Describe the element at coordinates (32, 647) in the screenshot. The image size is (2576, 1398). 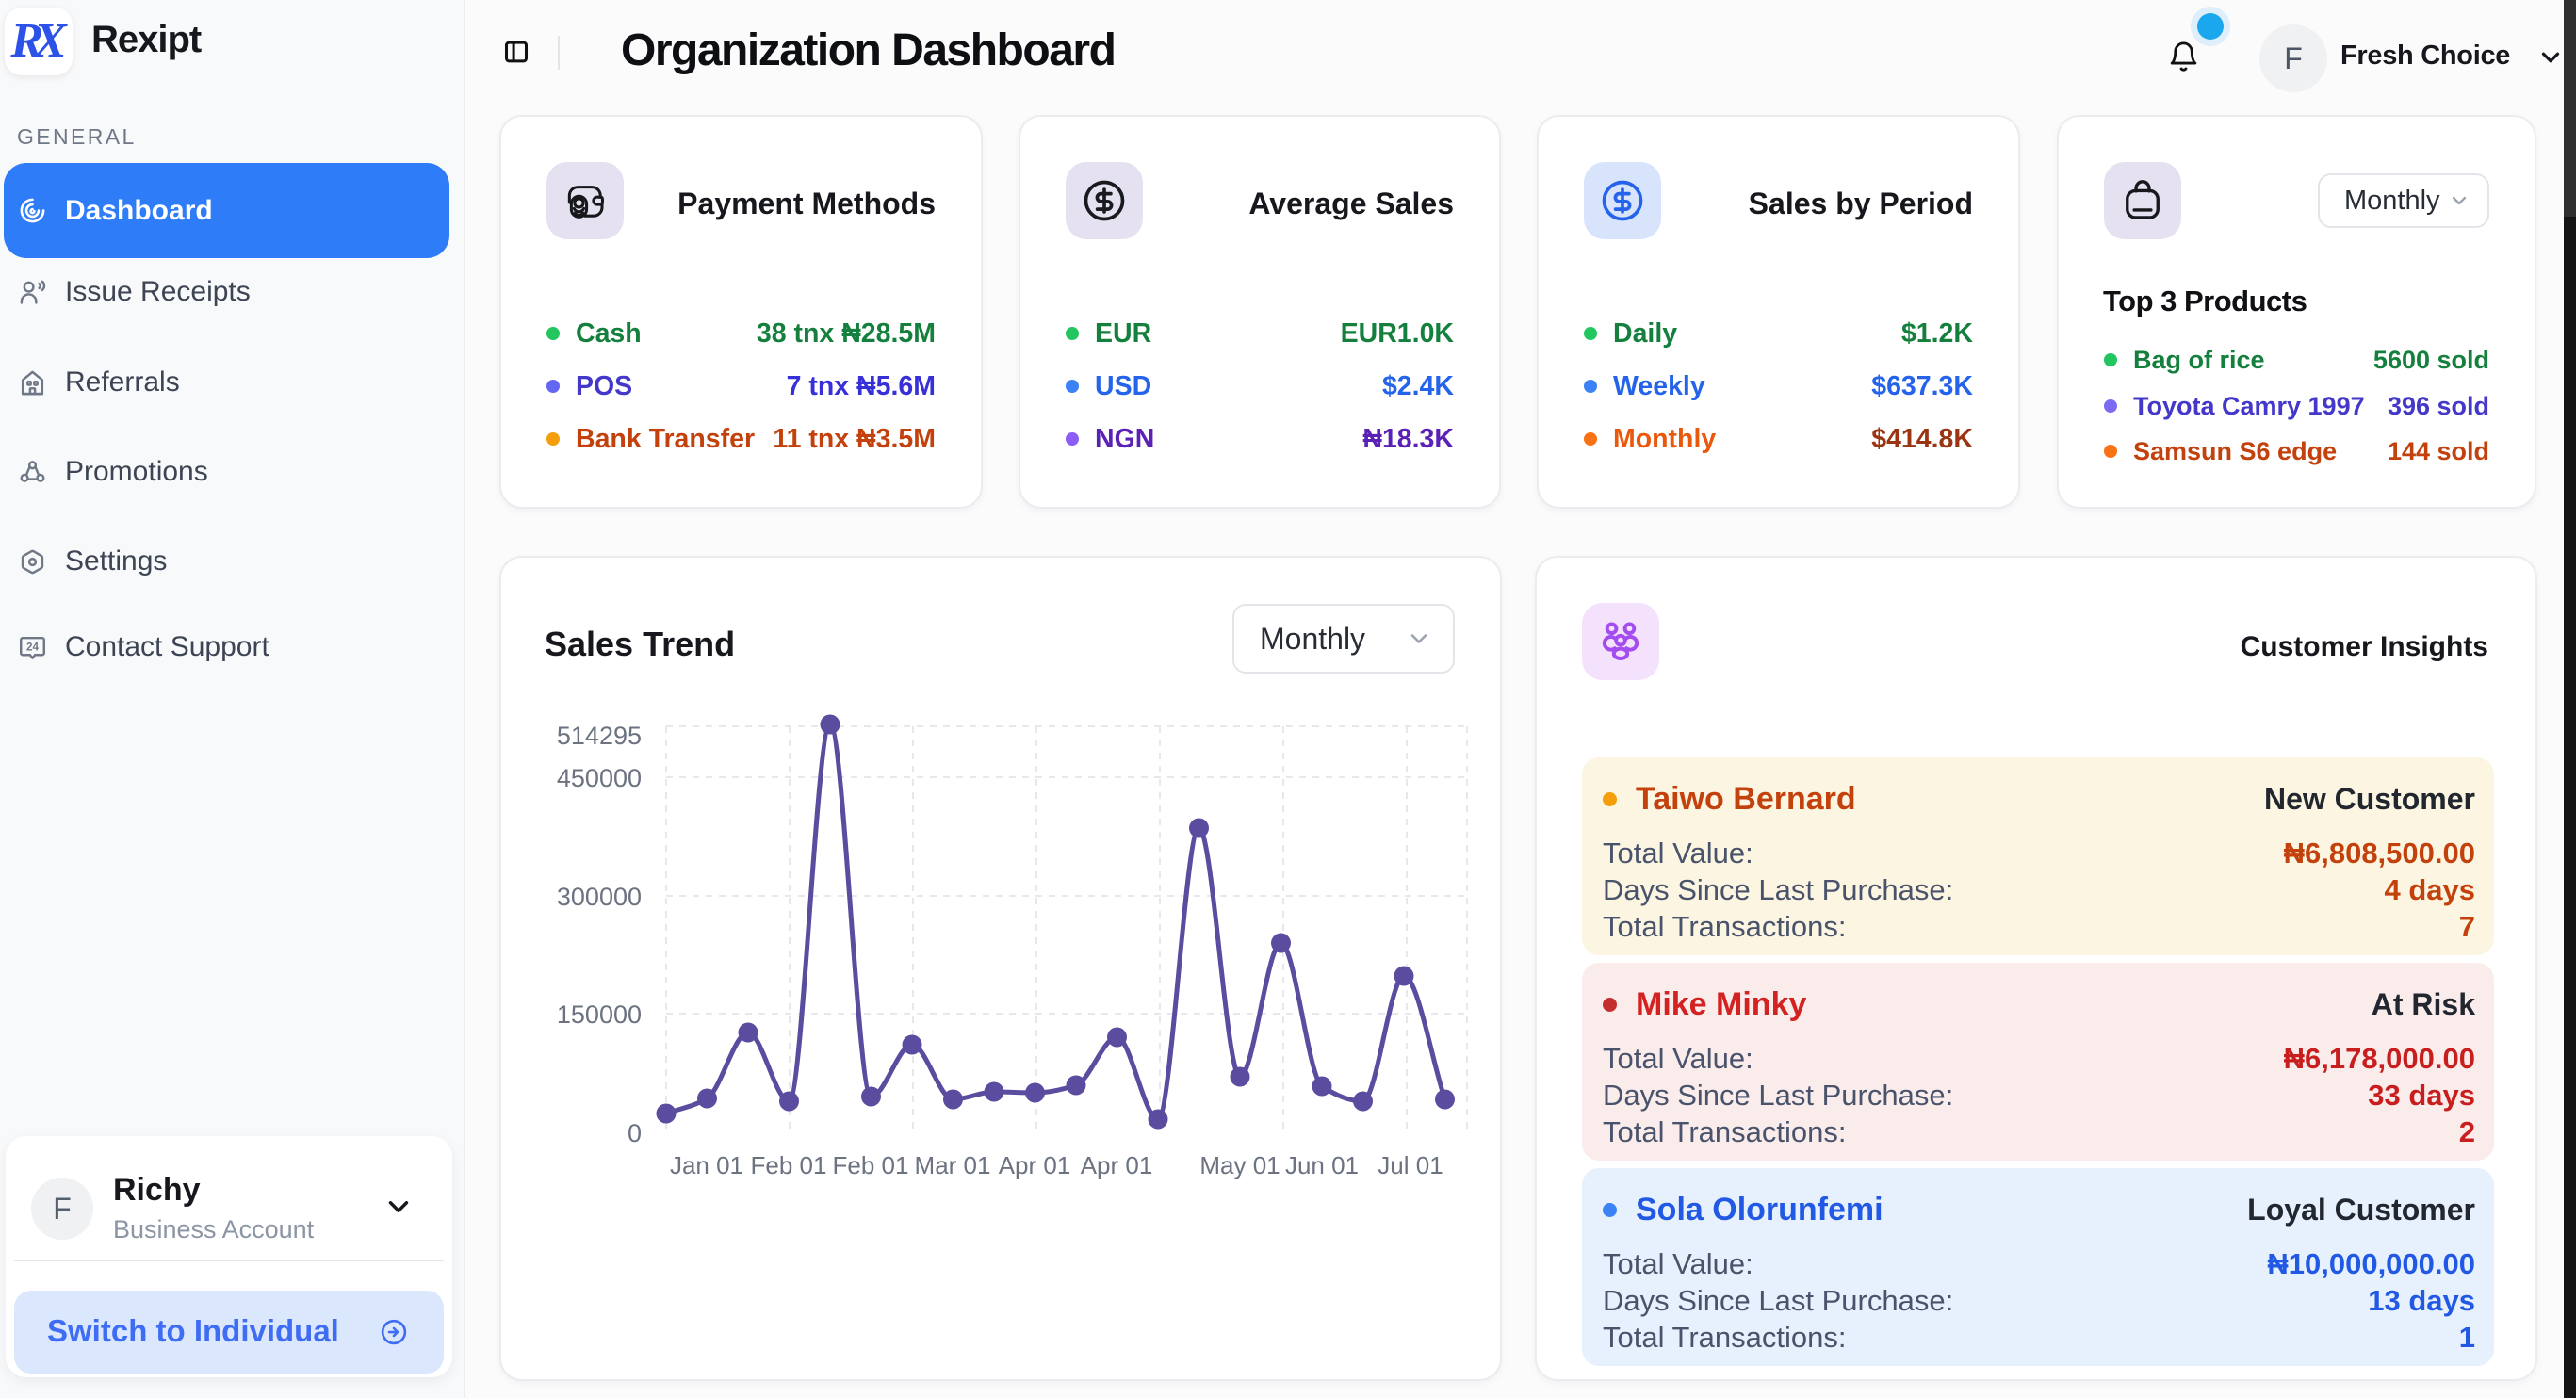
I see `svg-text: 24` at that location.